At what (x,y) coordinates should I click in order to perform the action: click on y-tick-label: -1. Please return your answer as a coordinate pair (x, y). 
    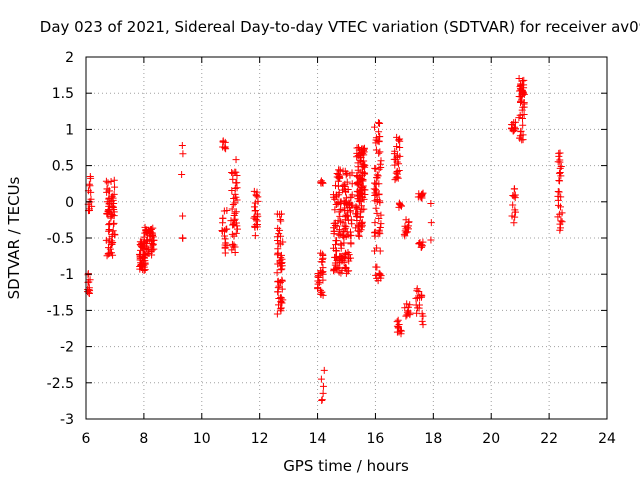
    Looking at the image, I should click on (67, 275).